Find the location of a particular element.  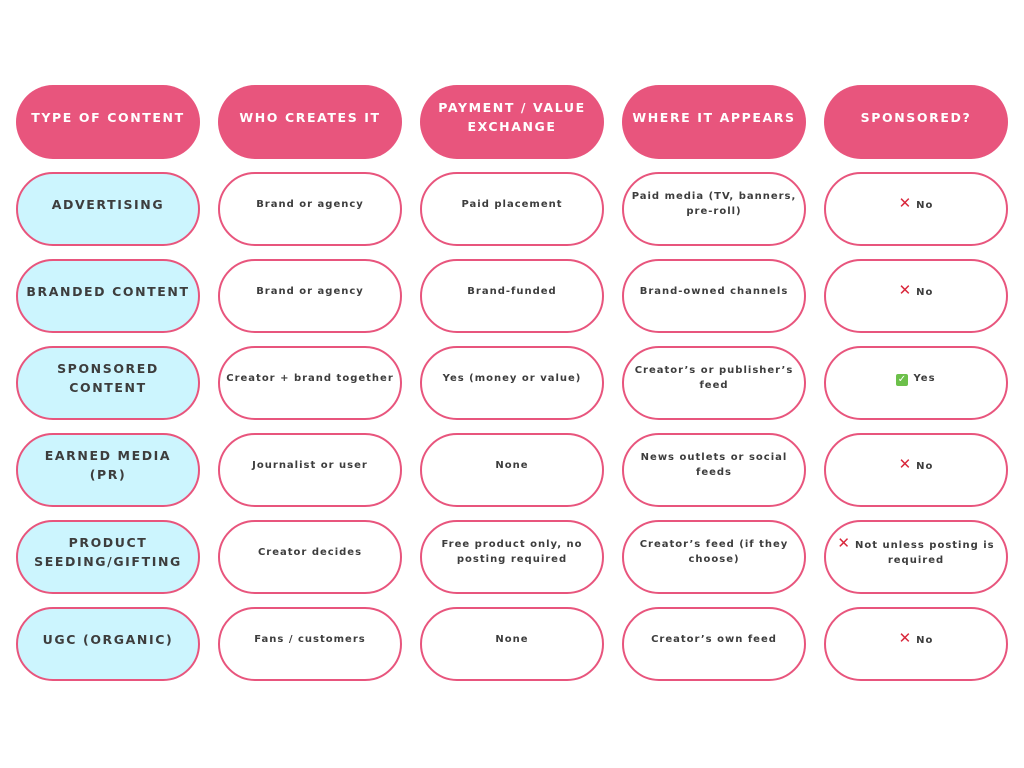

header-label: PAYMENT / VALUE EXCHANGE is located at coordinates (512, 117).